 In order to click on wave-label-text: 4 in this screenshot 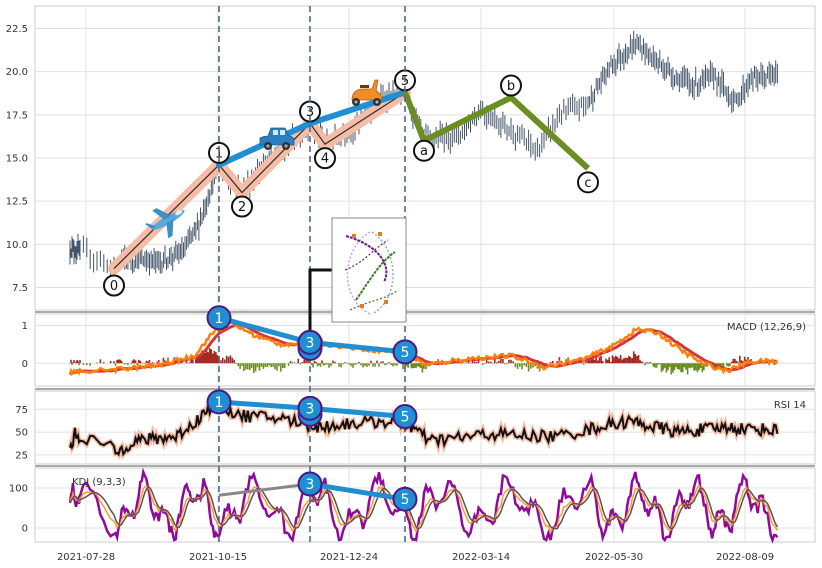, I will do `click(325, 159)`.